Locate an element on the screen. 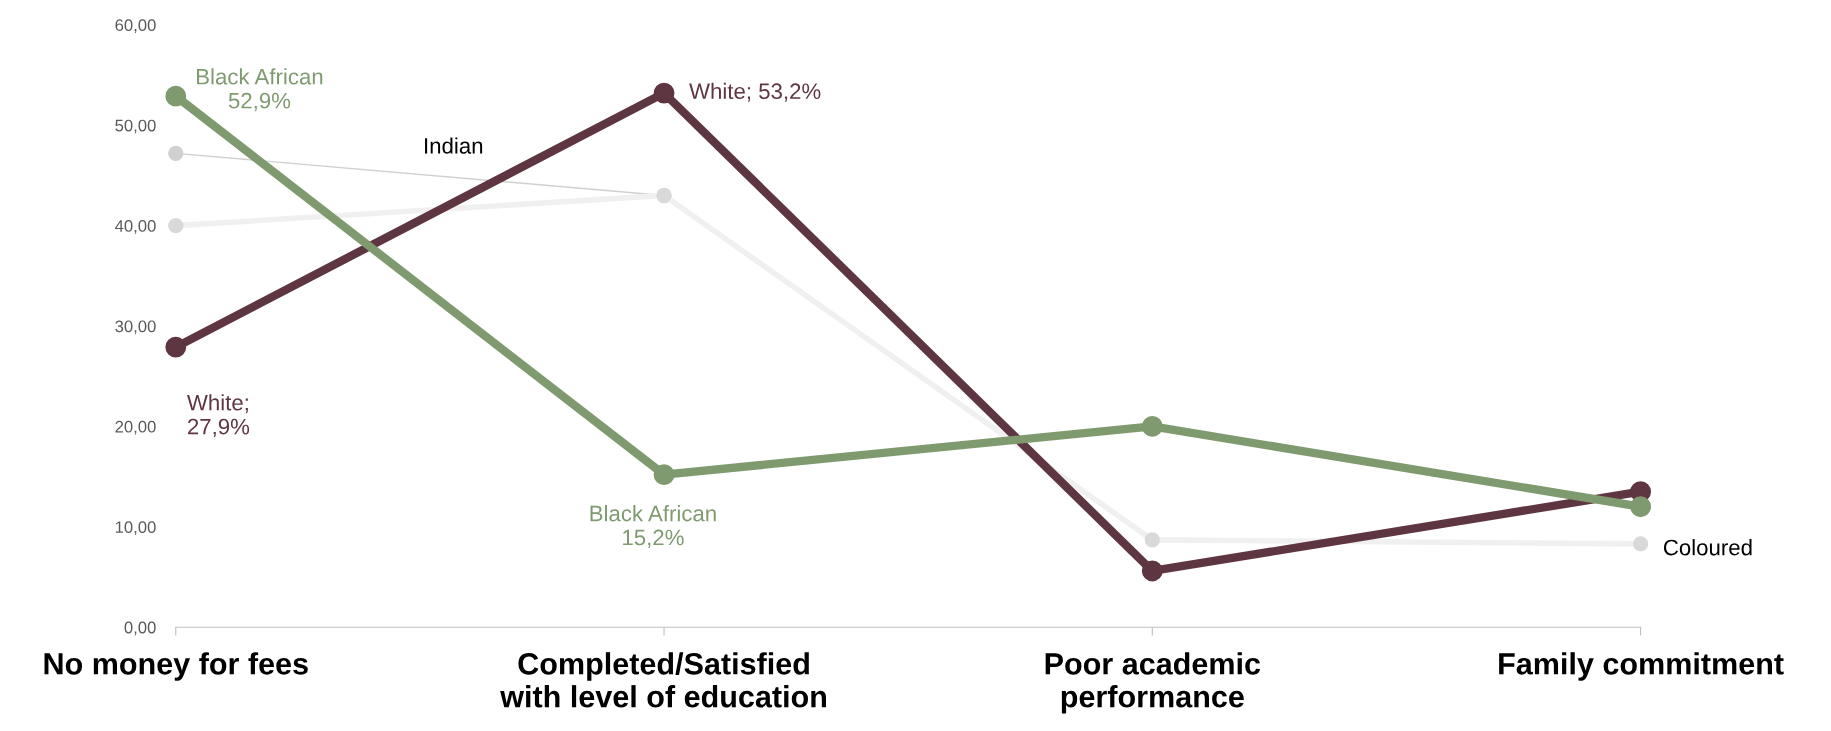 This screenshot has height=731, width=1831. data-label: Black African 52,9% is located at coordinates (260, 90).